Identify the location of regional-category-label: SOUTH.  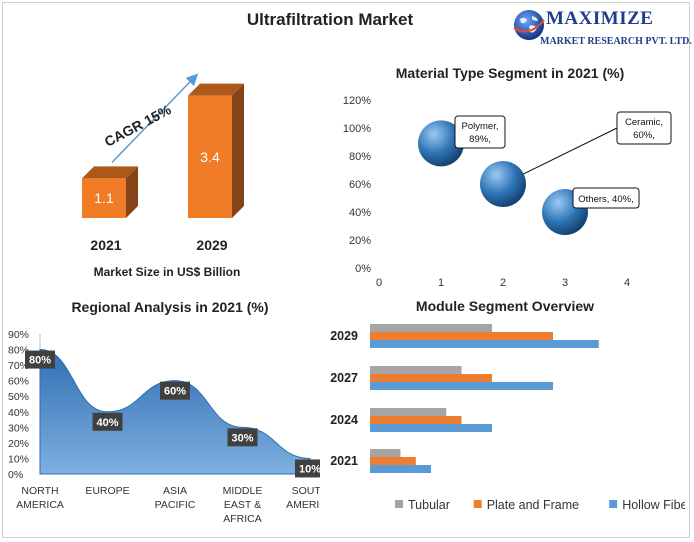
(306, 491).